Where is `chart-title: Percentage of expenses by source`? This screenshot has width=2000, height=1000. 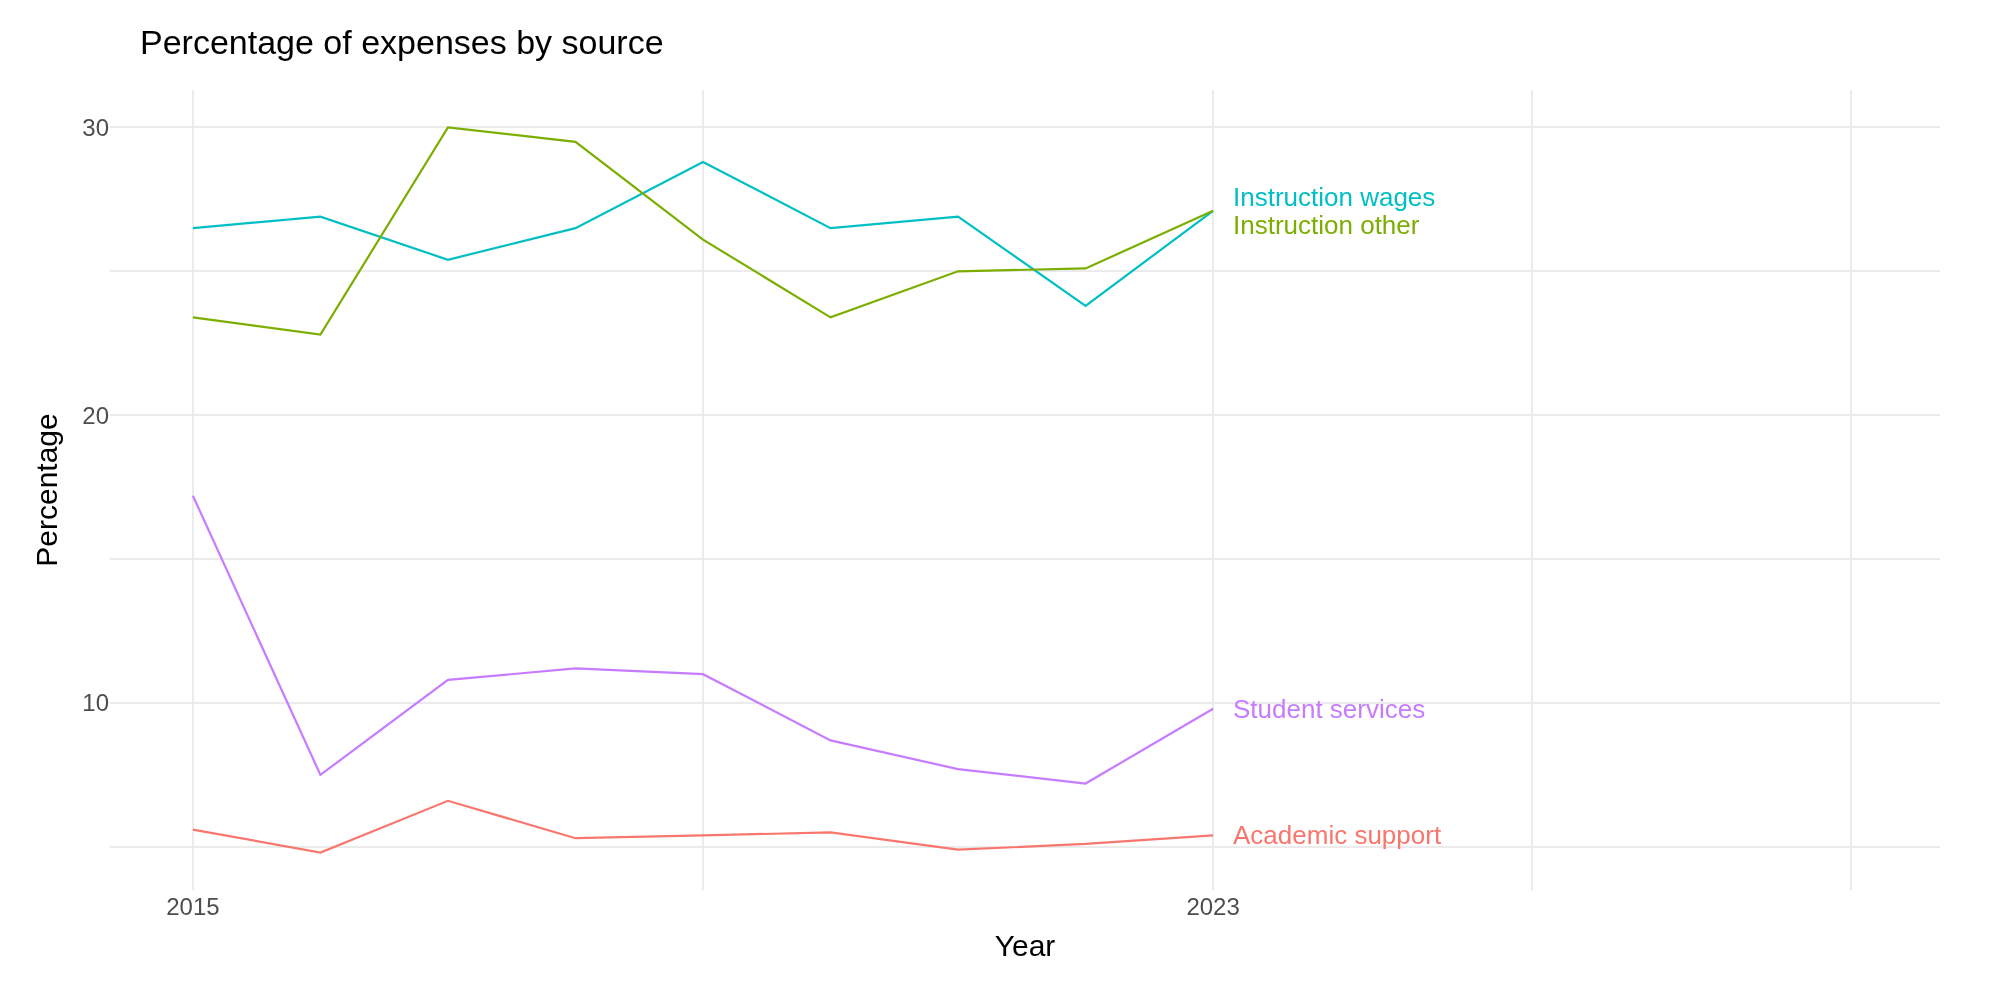
chart-title: Percentage of expenses by source is located at coordinates (402, 41).